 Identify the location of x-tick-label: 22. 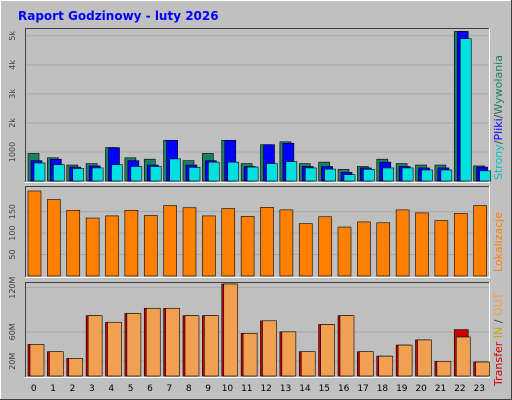
(459, 389).